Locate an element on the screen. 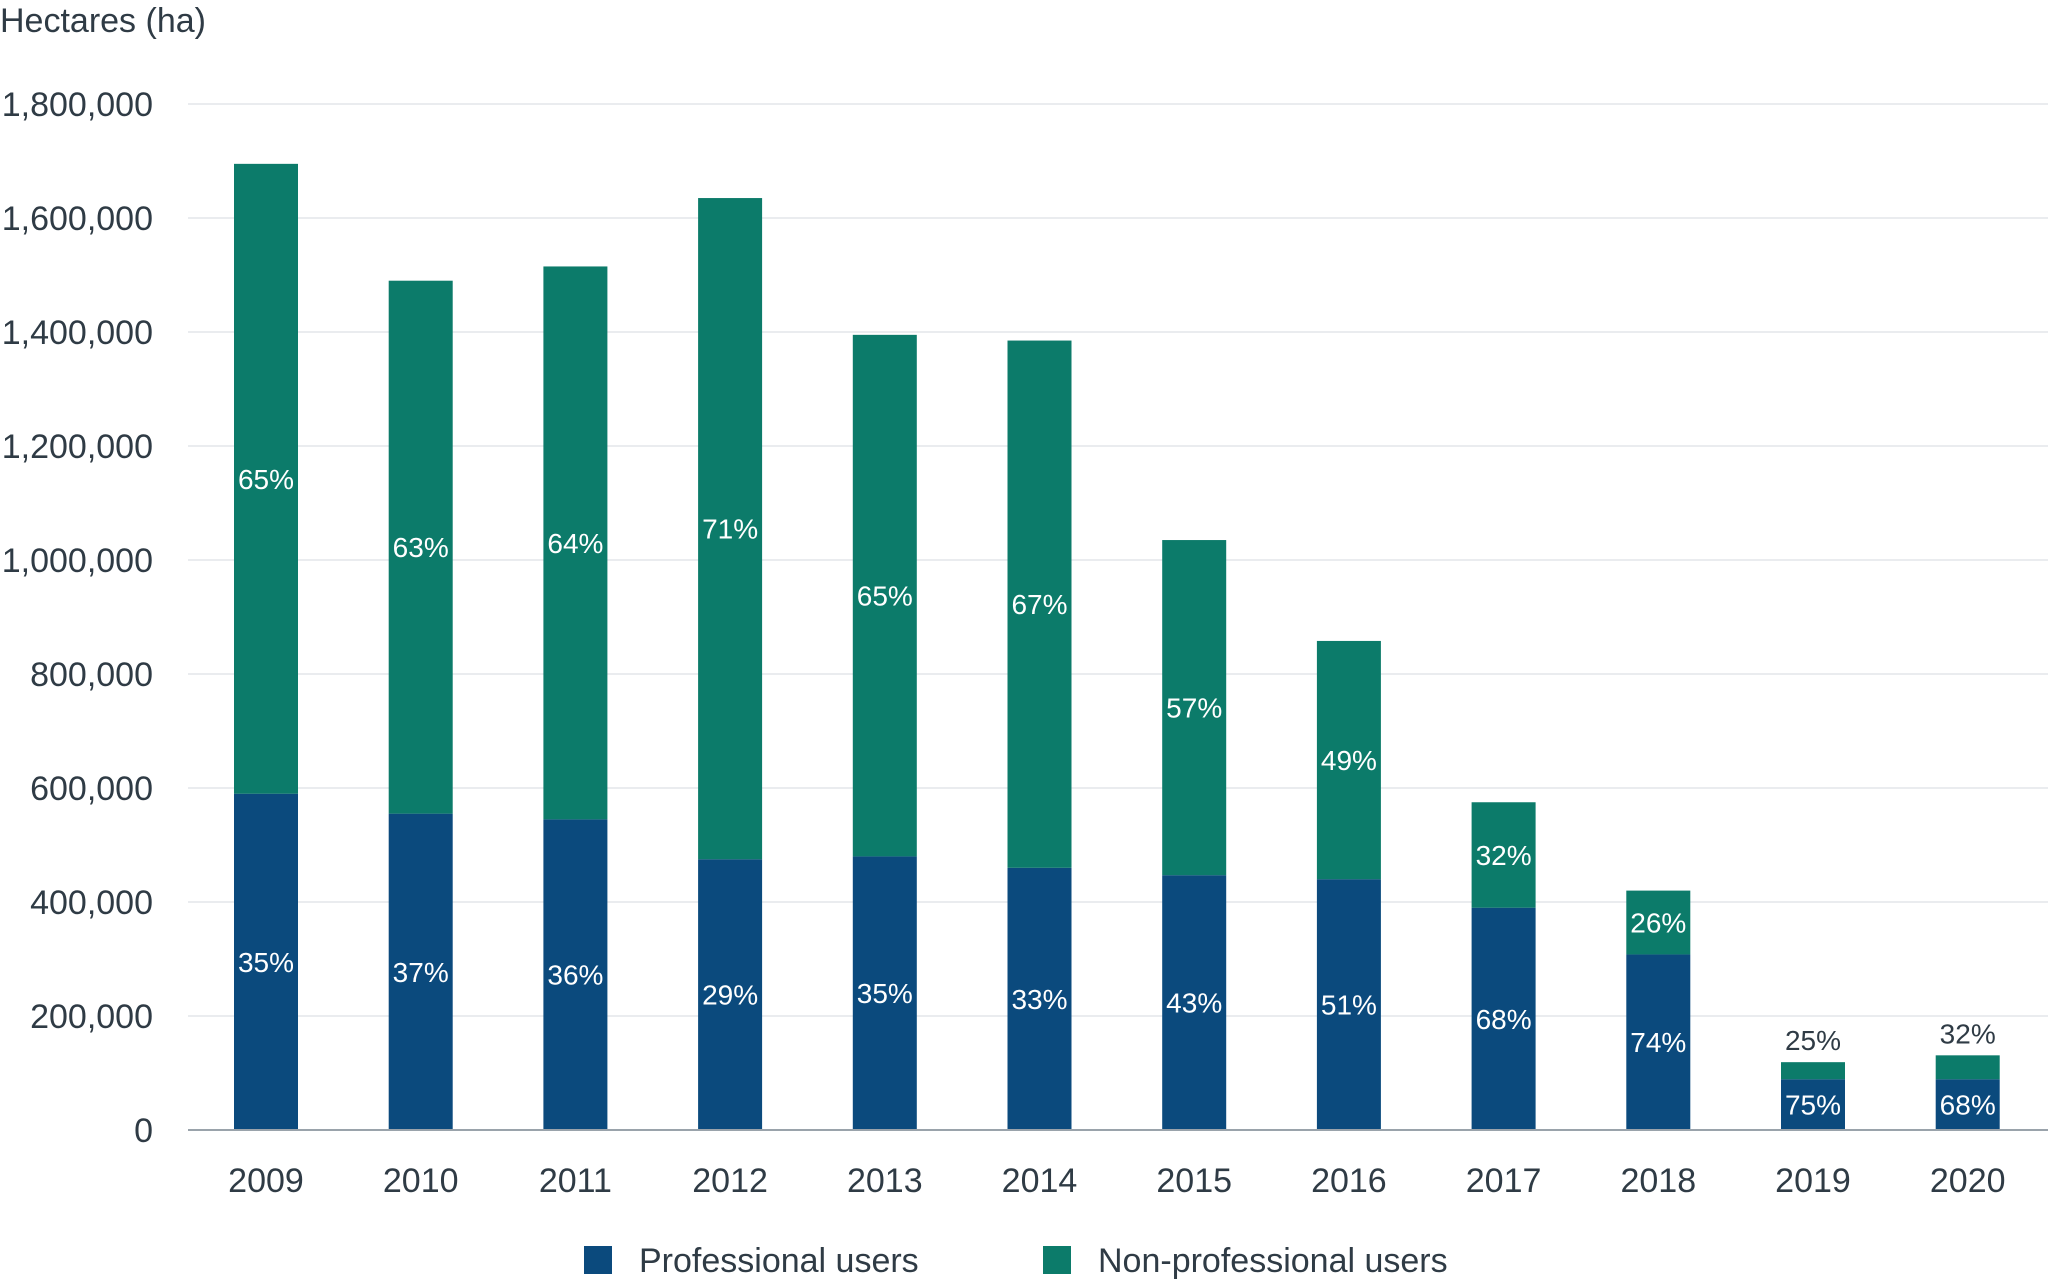 The width and height of the screenshot is (2048, 1282). bar-professional-2012 is located at coordinates (730, 994).